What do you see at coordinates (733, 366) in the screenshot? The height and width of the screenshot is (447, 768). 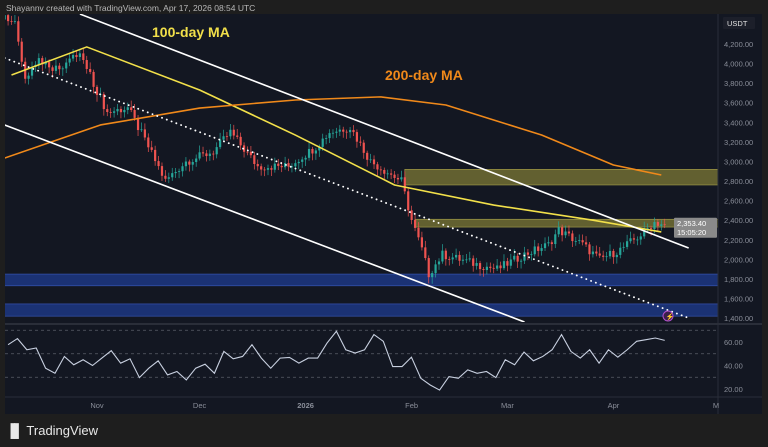 I see `rsi-tick-label: 40.00` at bounding box center [733, 366].